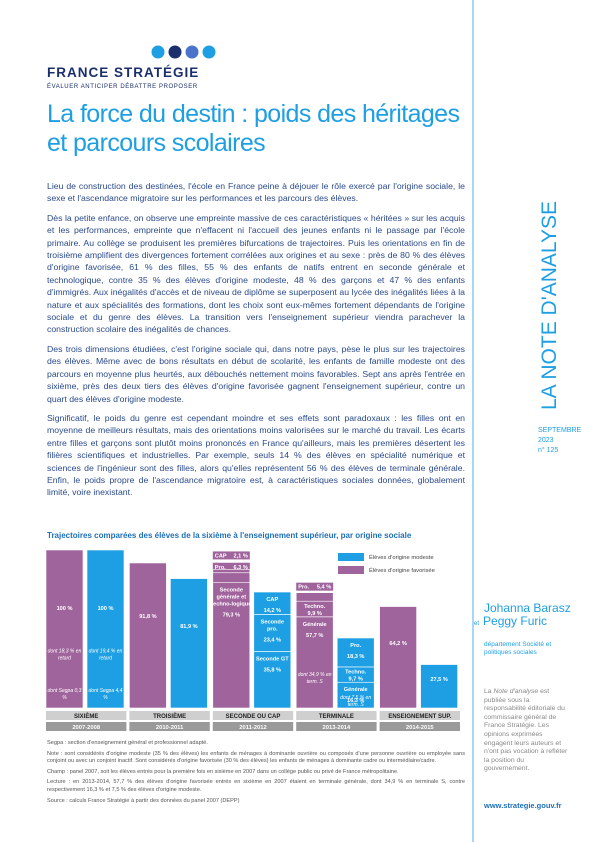 This screenshot has width=595, height=842. I want to click on author-joiner: et, so click(477, 624).